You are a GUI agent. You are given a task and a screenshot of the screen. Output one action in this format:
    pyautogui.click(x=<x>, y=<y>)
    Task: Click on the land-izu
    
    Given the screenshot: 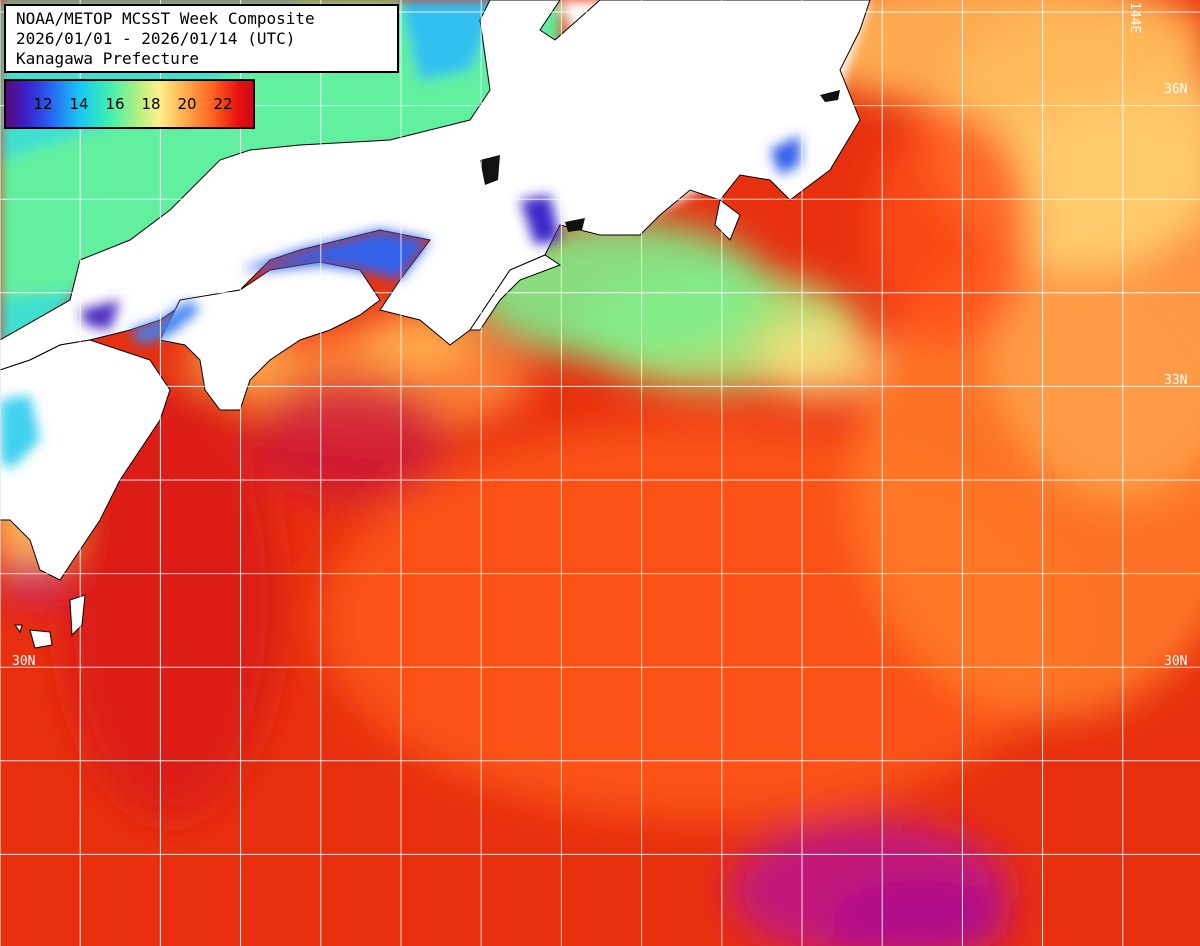 What is the action you would take?
    pyautogui.click(x=727, y=220)
    